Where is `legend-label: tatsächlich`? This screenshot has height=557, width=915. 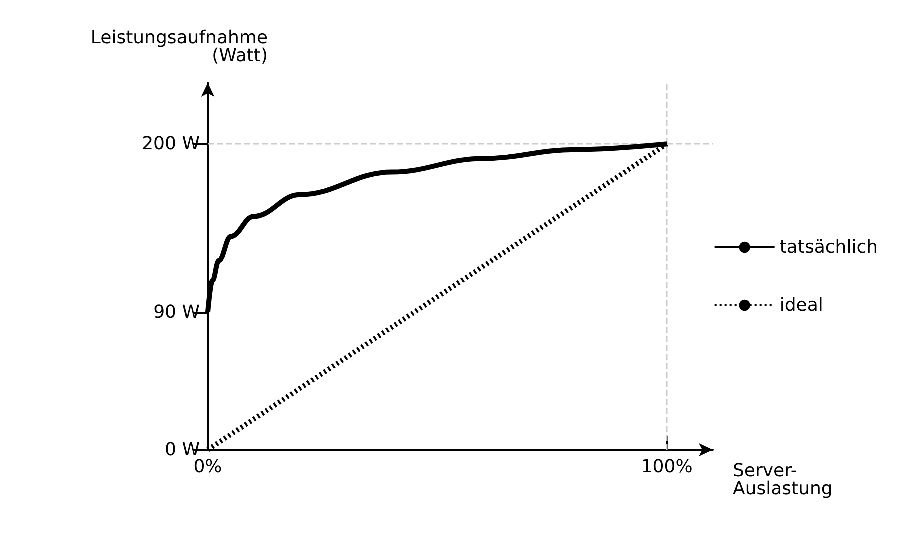
legend-label: tatsächlich is located at coordinates (829, 247).